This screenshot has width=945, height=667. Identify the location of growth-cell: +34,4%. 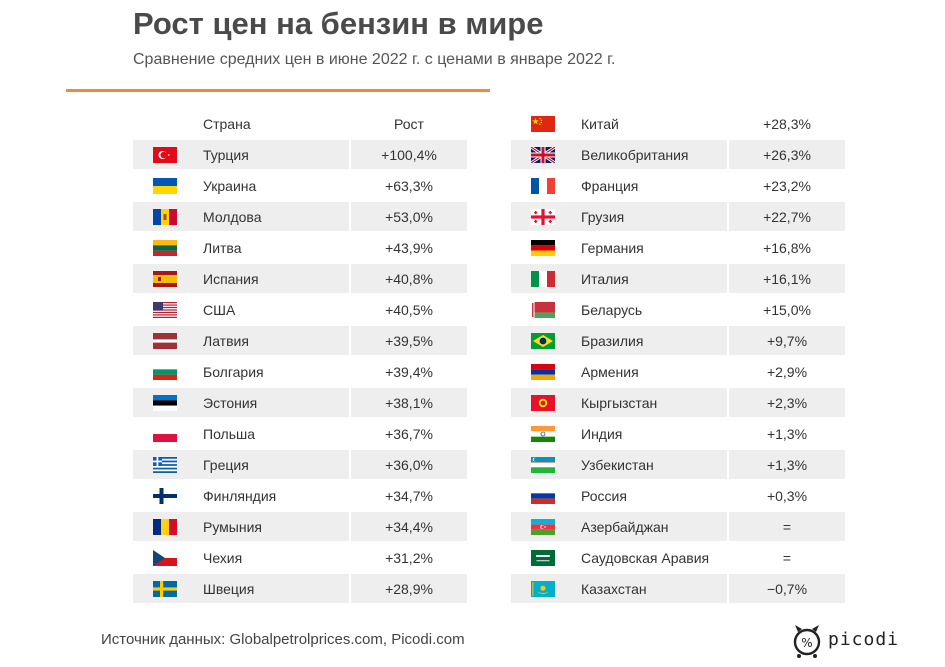
(409, 526).